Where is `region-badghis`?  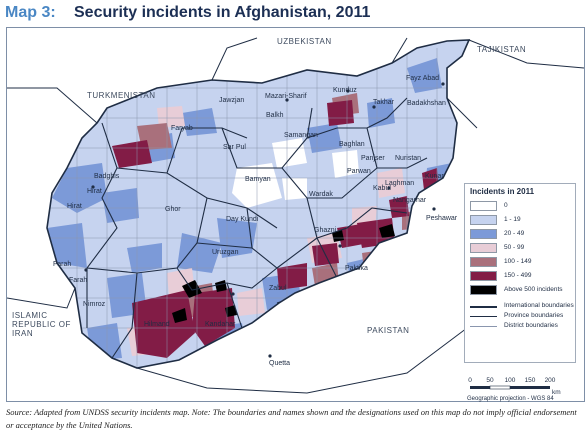
region-badghis is located at coordinates (132, 154).